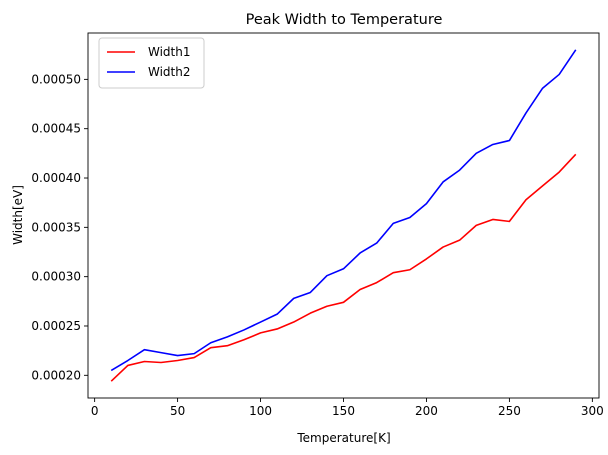 The image size is (608, 455). I want to click on chart-title: Peak Width to Temperature, so click(344, 20).